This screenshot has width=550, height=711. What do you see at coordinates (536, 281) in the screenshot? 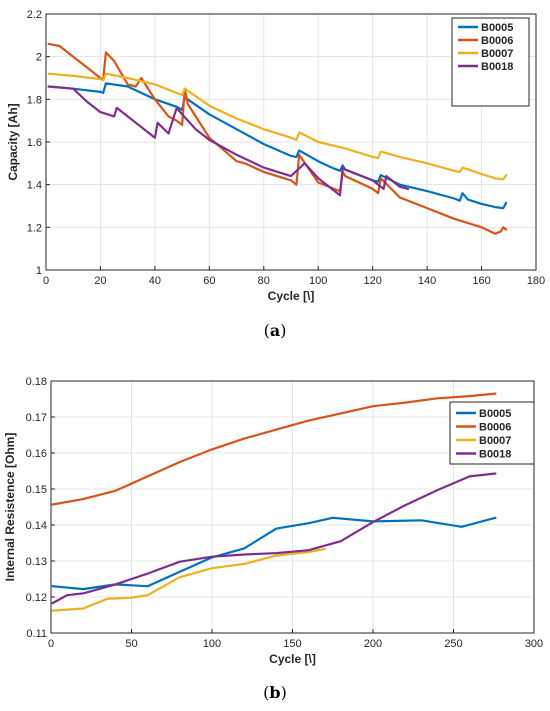
I see `x-tick-label: 180` at bounding box center [536, 281].